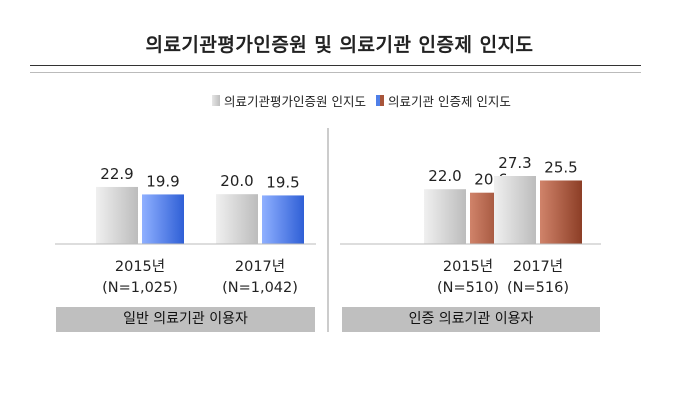 Image resolution: width=679 pixels, height=408 pixels. Describe the element at coordinates (140, 288) in the screenshot. I see `category-n-1: (N=1,025)` at that location.